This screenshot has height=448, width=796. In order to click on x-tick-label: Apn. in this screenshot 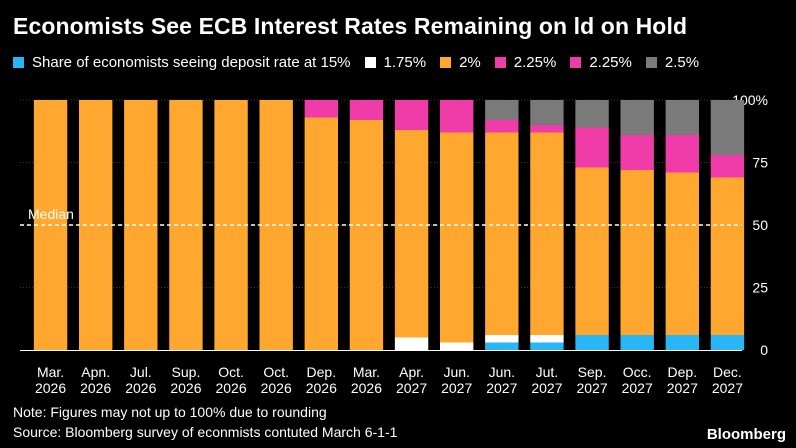, I will do `click(95, 372)`.